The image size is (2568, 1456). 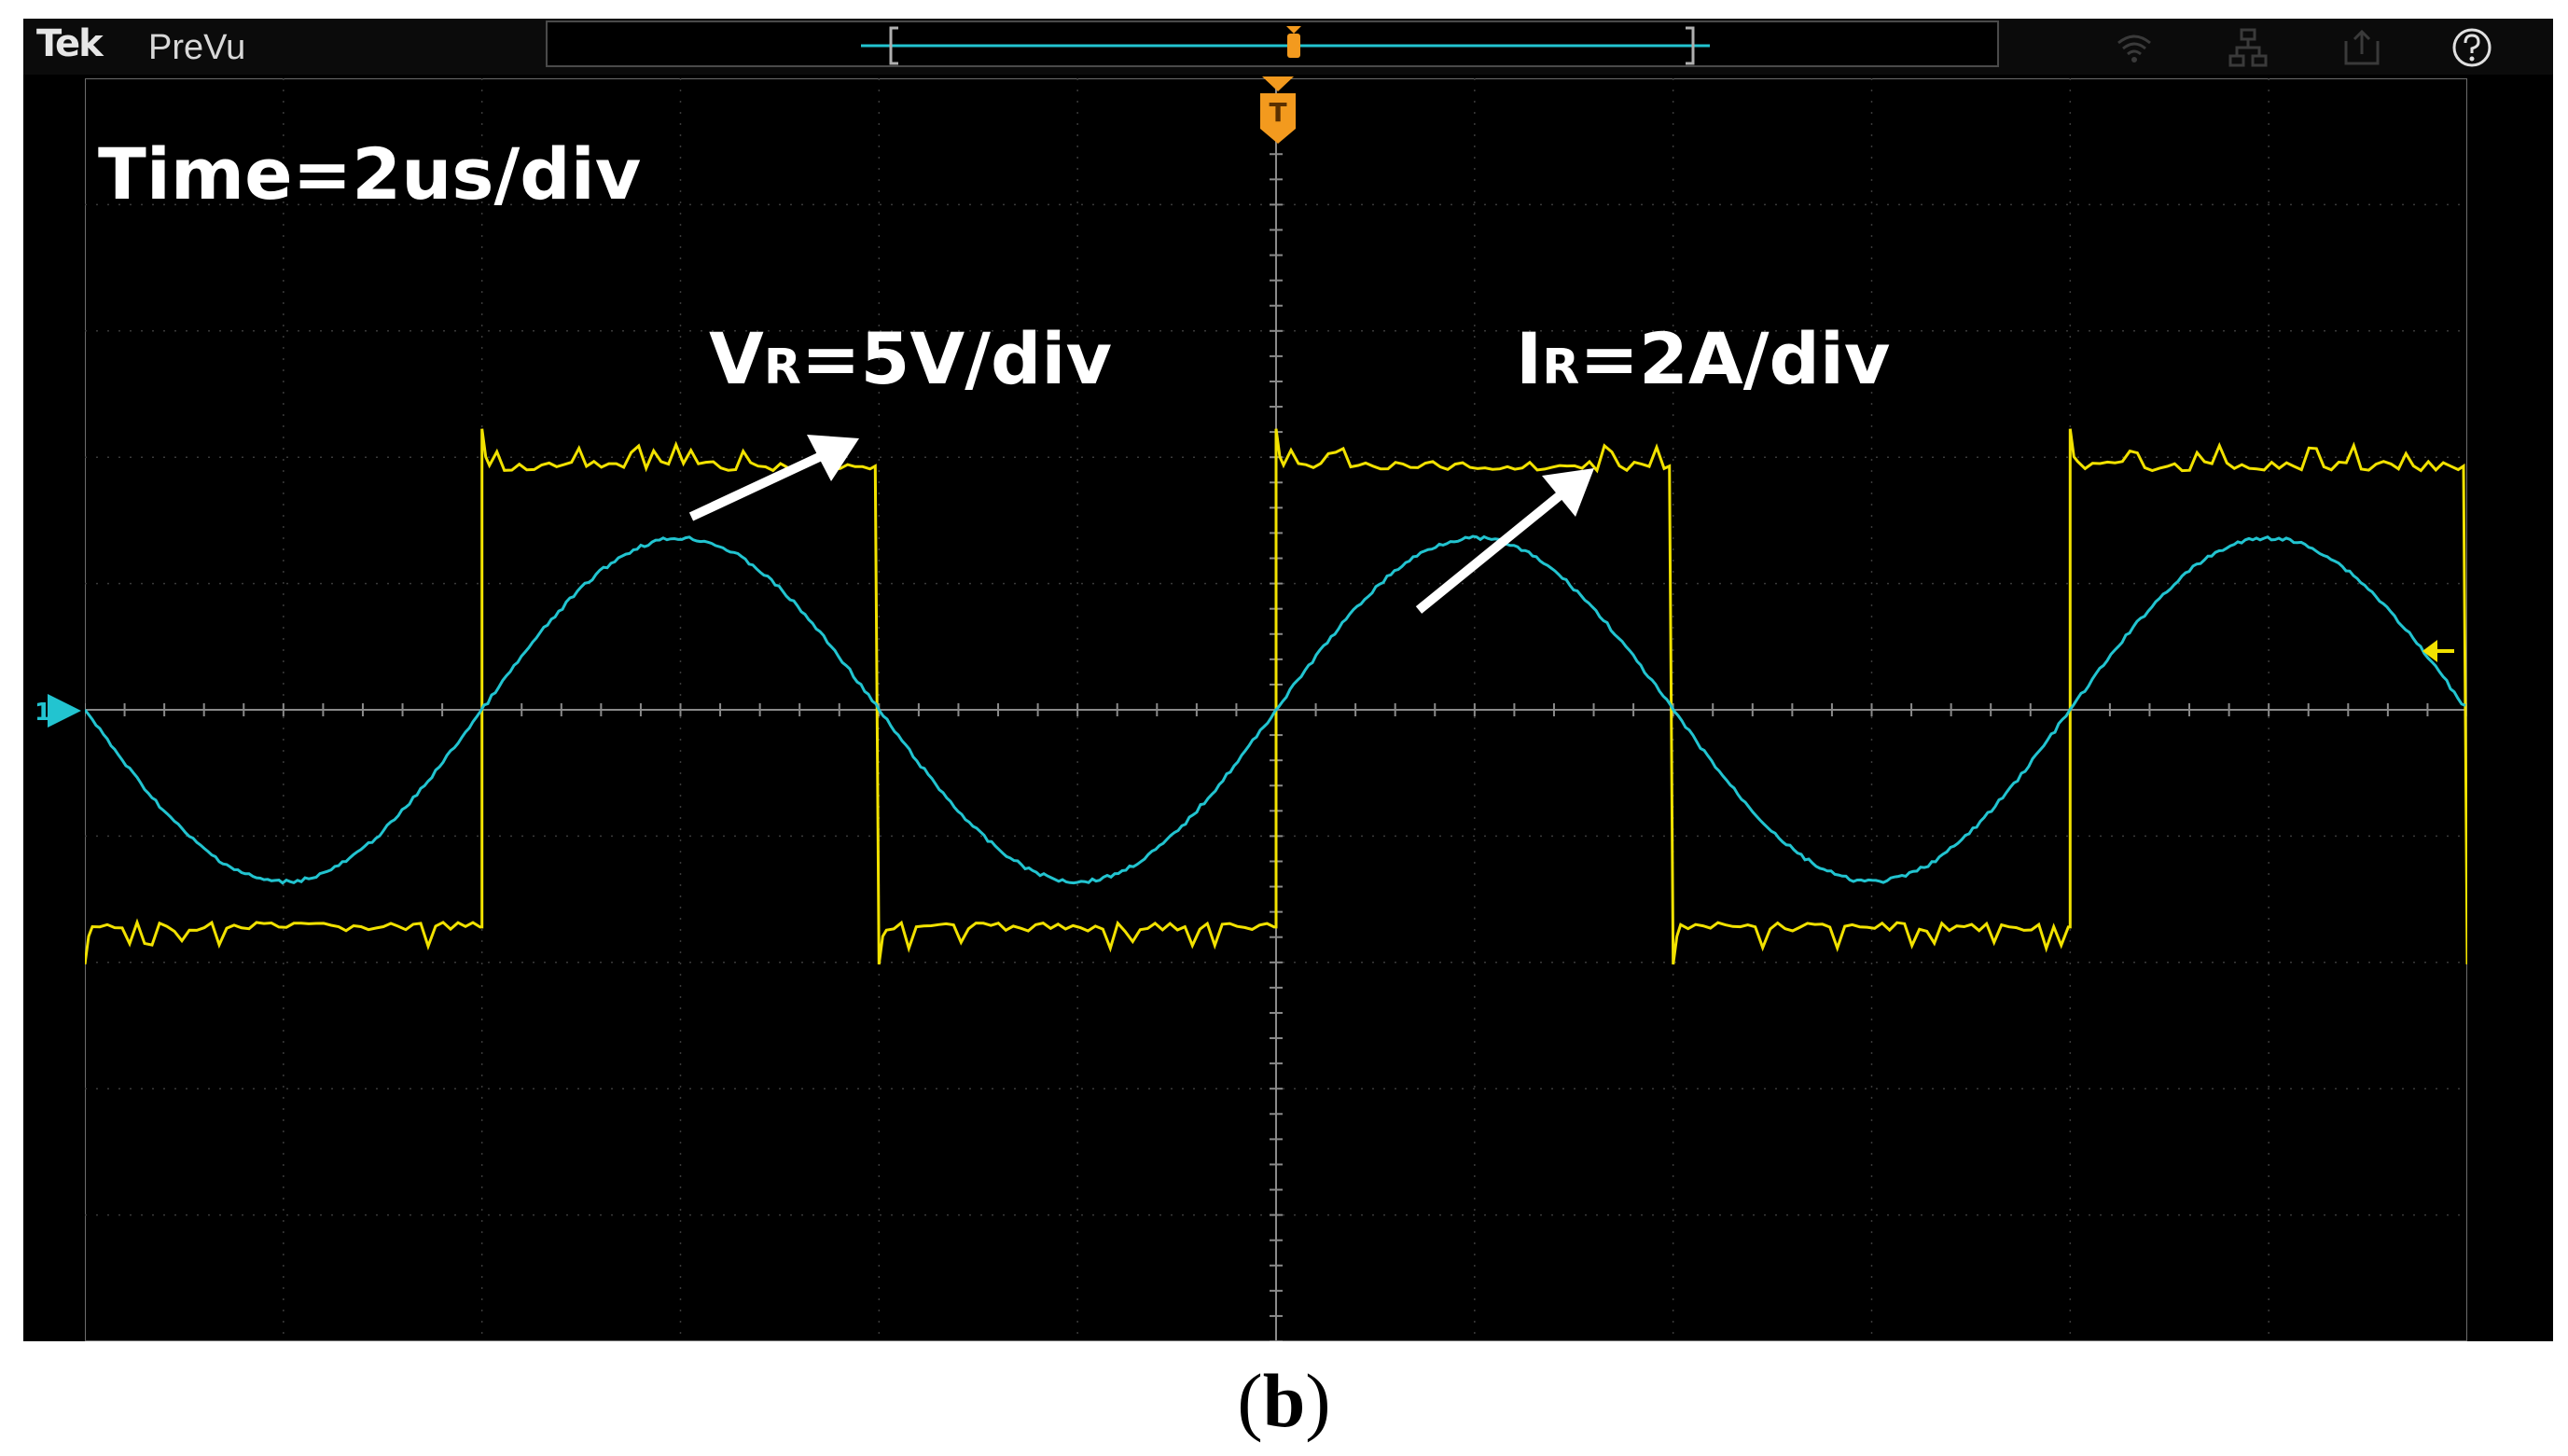 I want to click on voltage-label-sub: R, so click(x=782, y=367).